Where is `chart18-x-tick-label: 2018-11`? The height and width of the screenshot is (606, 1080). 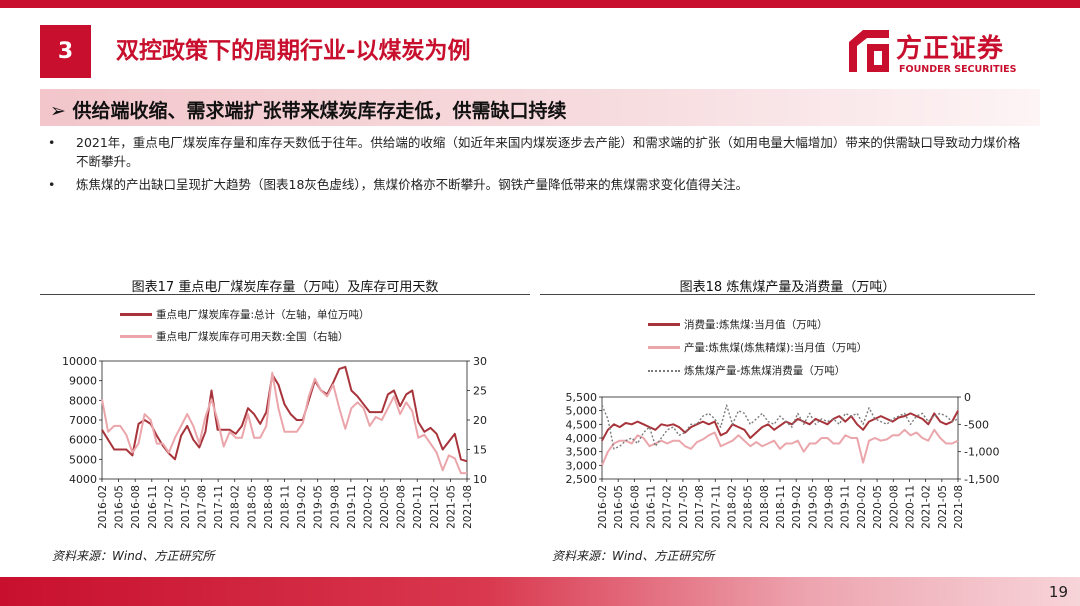
chart18-x-tick-label: 2018-11 is located at coordinates (781, 507).